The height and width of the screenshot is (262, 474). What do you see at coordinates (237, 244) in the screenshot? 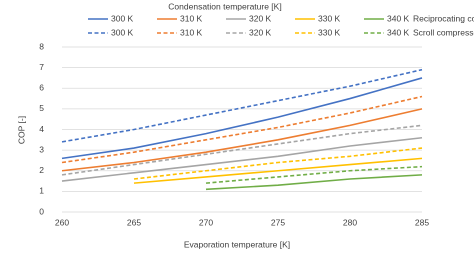
I see `x-axis-label: Evaporation temperature [K]` at bounding box center [237, 244].